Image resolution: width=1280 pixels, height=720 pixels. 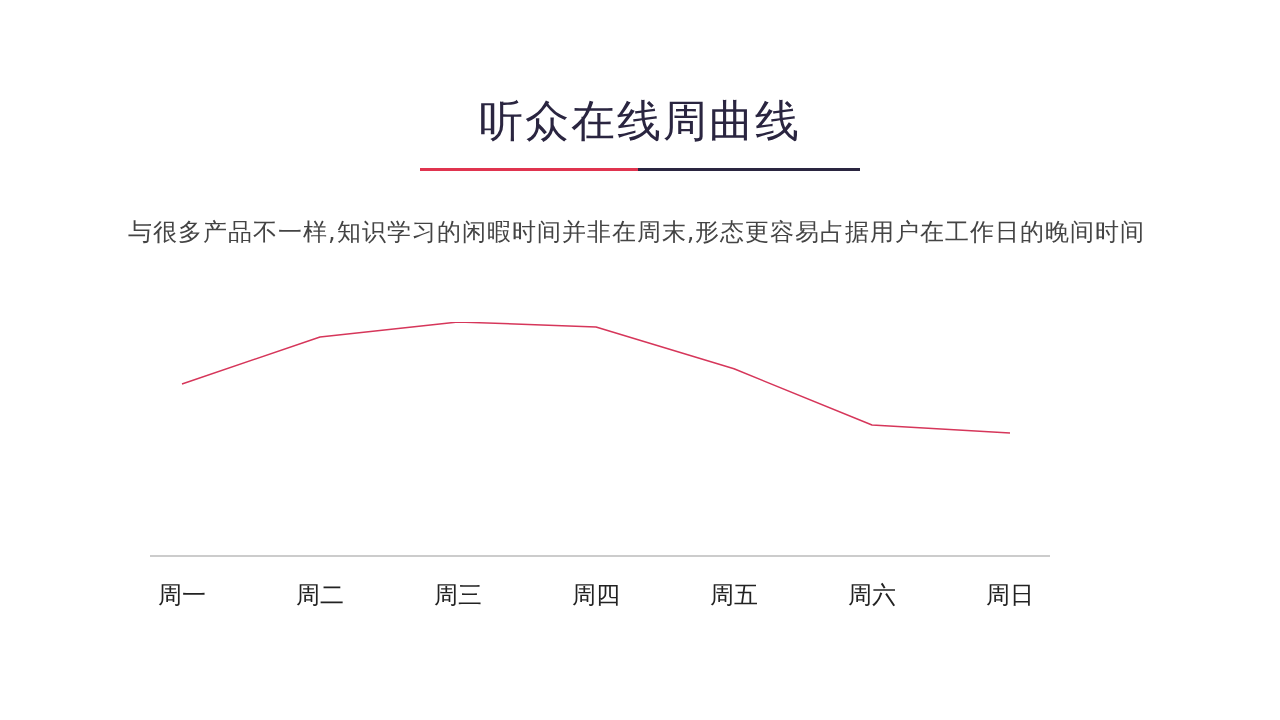 What do you see at coordinates (637, 232) in the screenshot?
I see `chart-subtitle: 与很多产品不一样,知识学习的闲暇时间并非在周末,形态更容易占据用户在工作日的晚间时间` at bounding box center [637, 232].